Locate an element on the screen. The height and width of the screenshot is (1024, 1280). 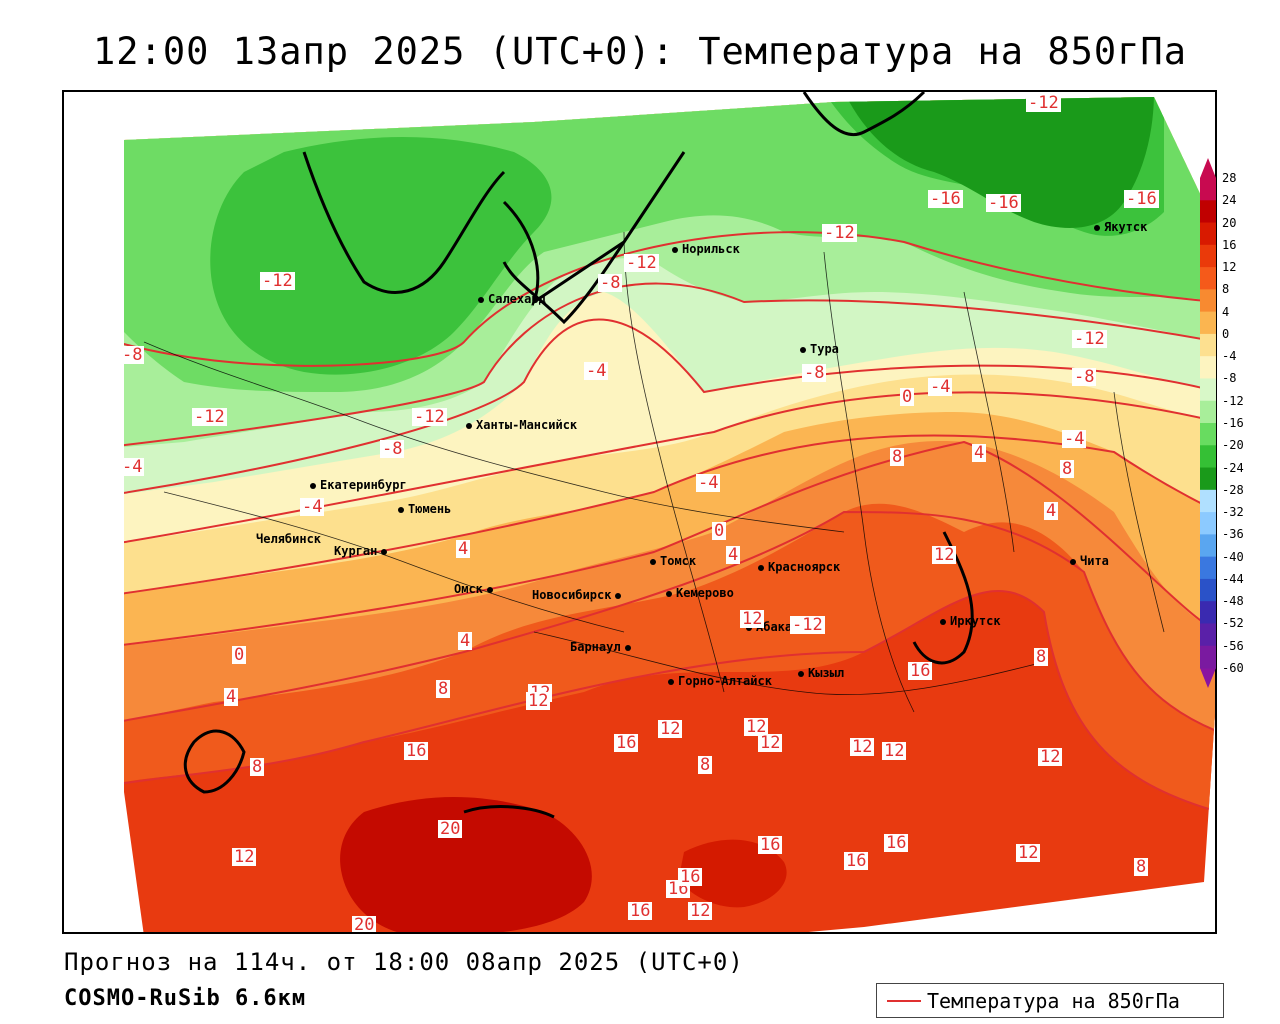
city-chelyabinsk: Челябинск is located at coordinates (289, 539).